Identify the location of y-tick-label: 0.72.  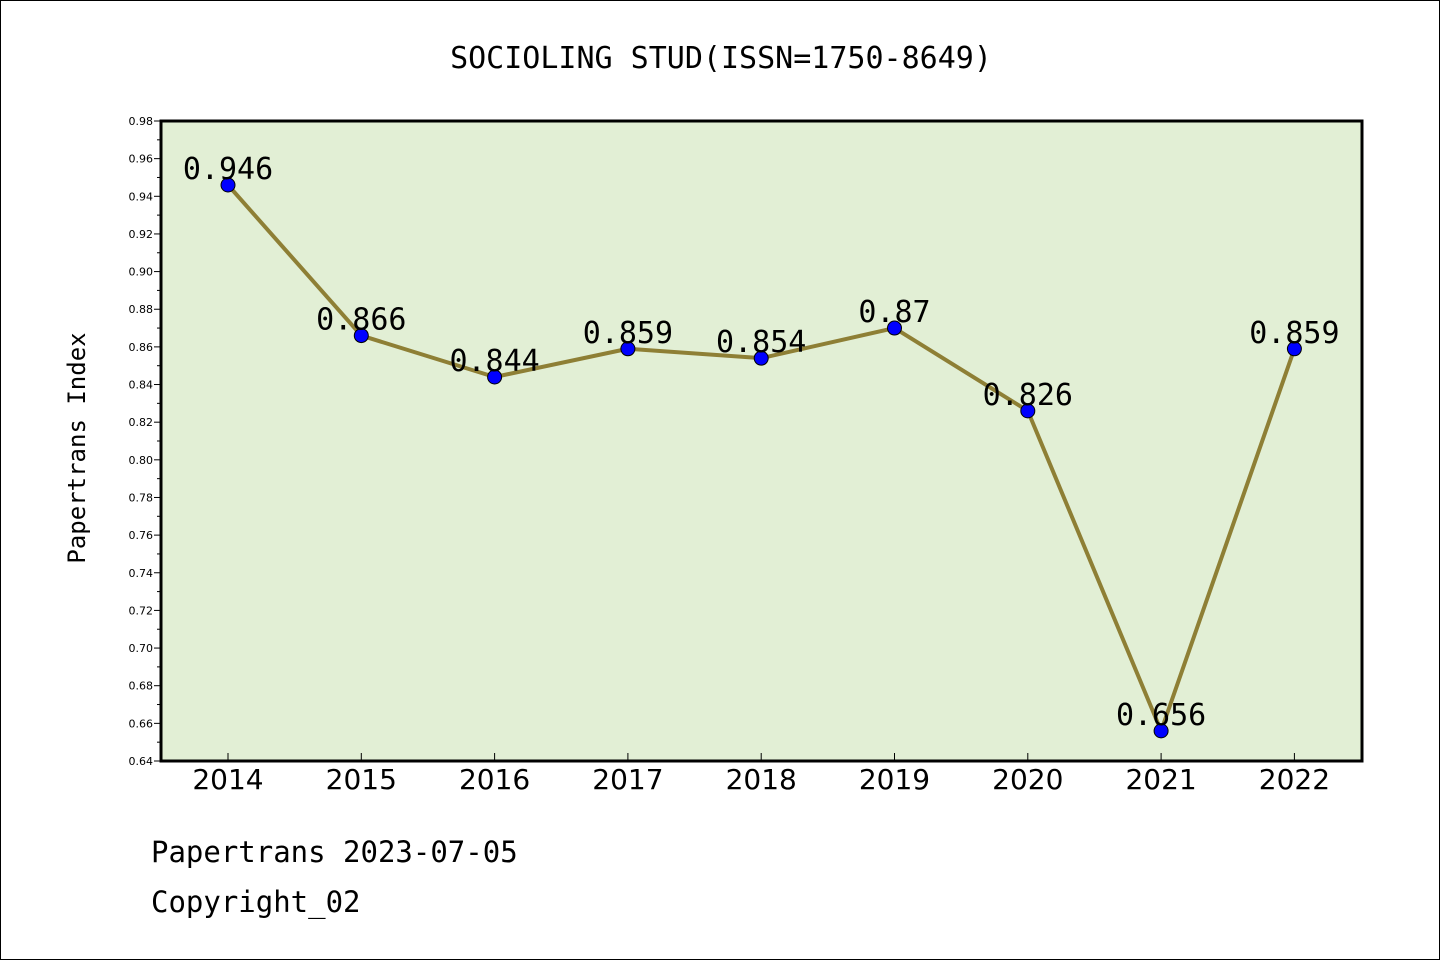
(141, 610).